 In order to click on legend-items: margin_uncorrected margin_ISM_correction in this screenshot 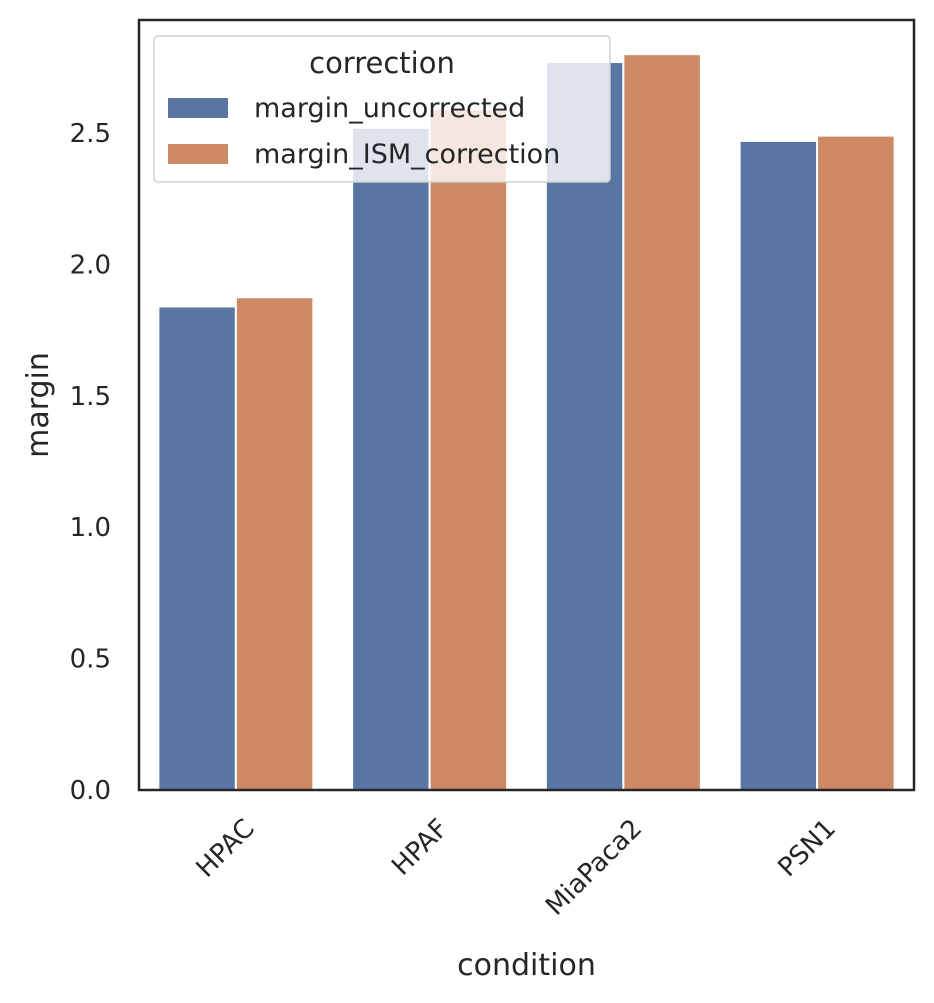, I will do `click(364, 131)`.